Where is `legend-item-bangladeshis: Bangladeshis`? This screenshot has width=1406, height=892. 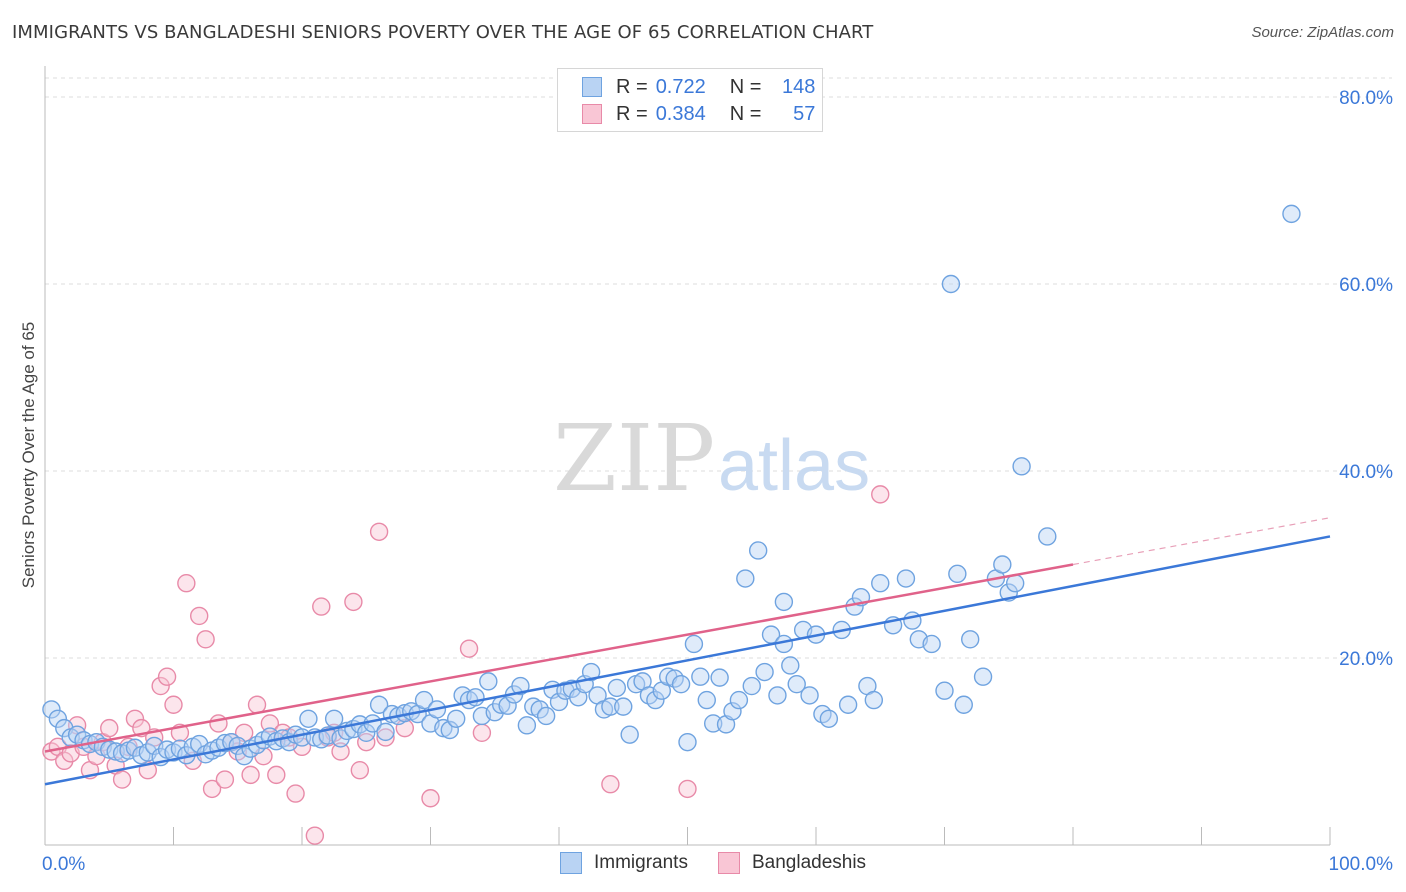 legend-item-bangladeshis: Bangladeshis is located at coordinates (792, 863).